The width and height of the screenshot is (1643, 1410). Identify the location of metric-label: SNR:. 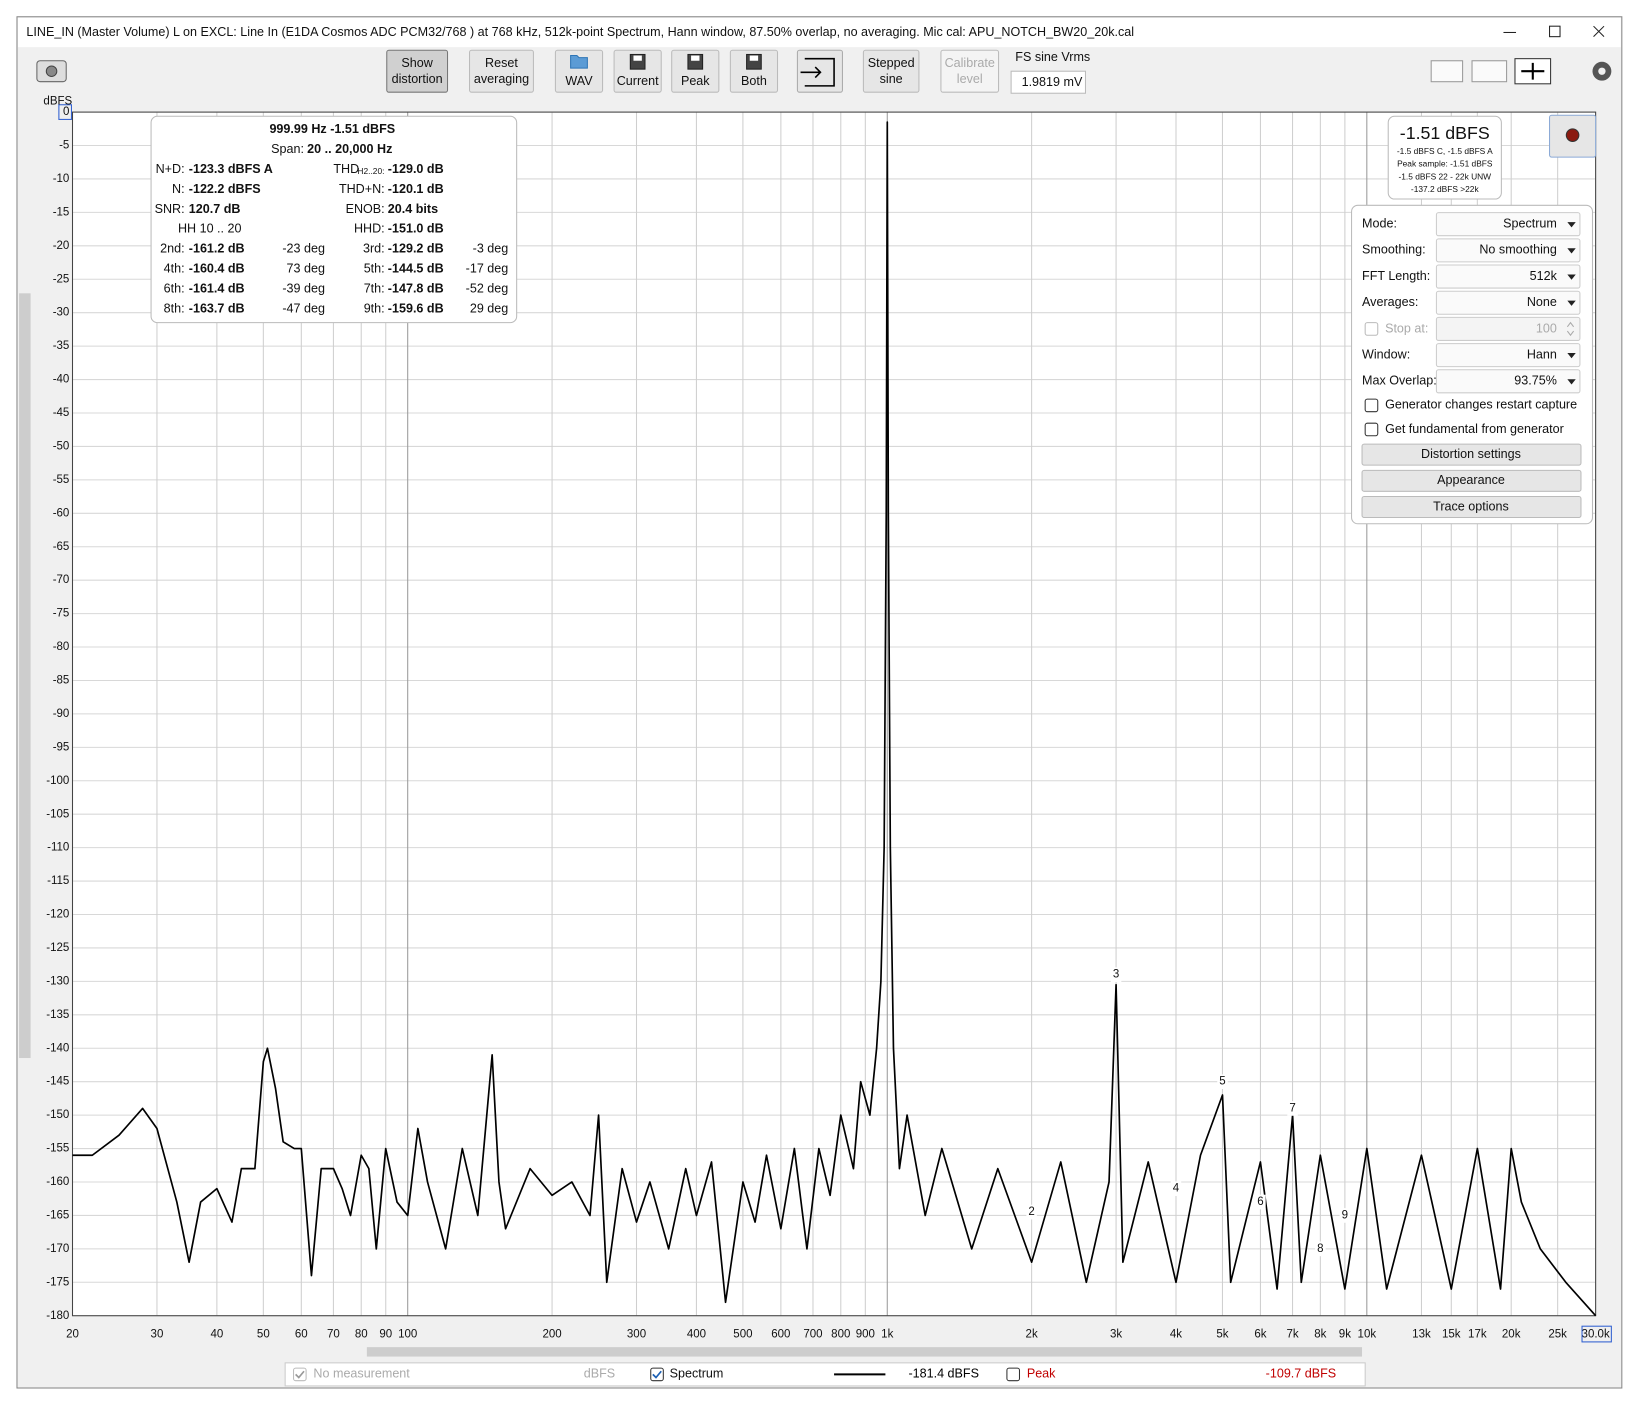
(170, 209).